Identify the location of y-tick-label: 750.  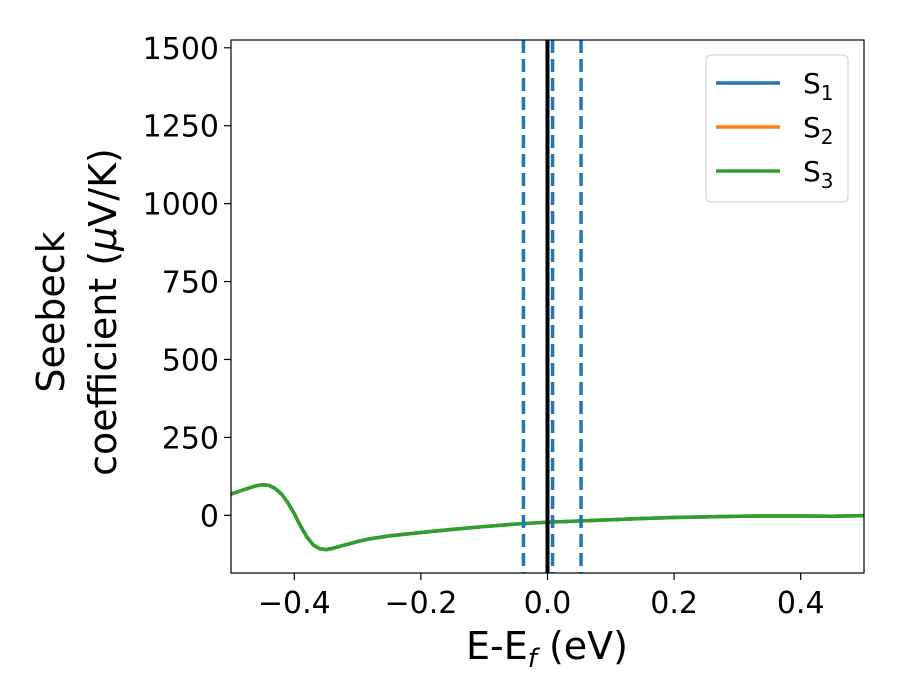
(190, 283).